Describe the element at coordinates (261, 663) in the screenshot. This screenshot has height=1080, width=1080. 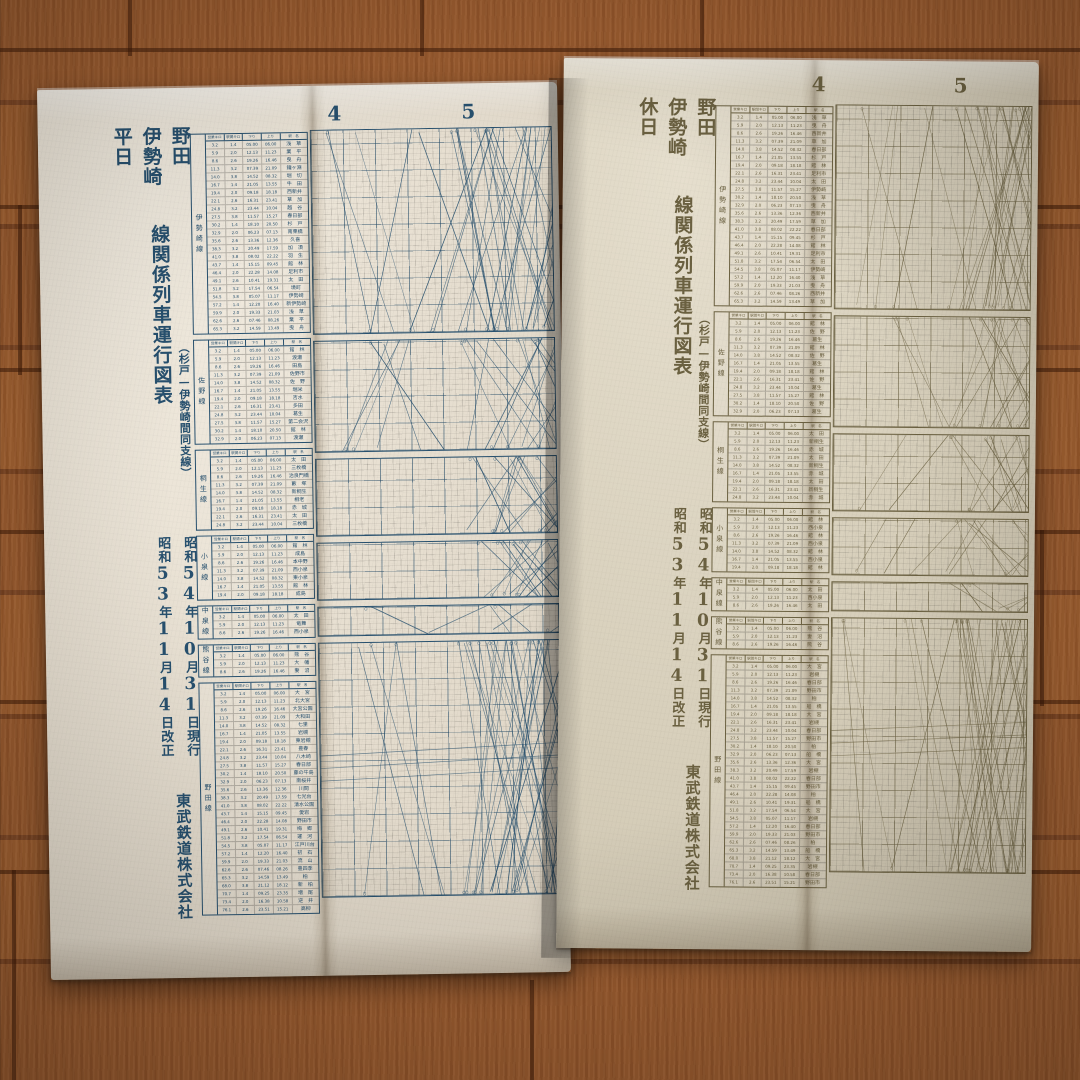
I see `table-cell: 12.13` at that location.